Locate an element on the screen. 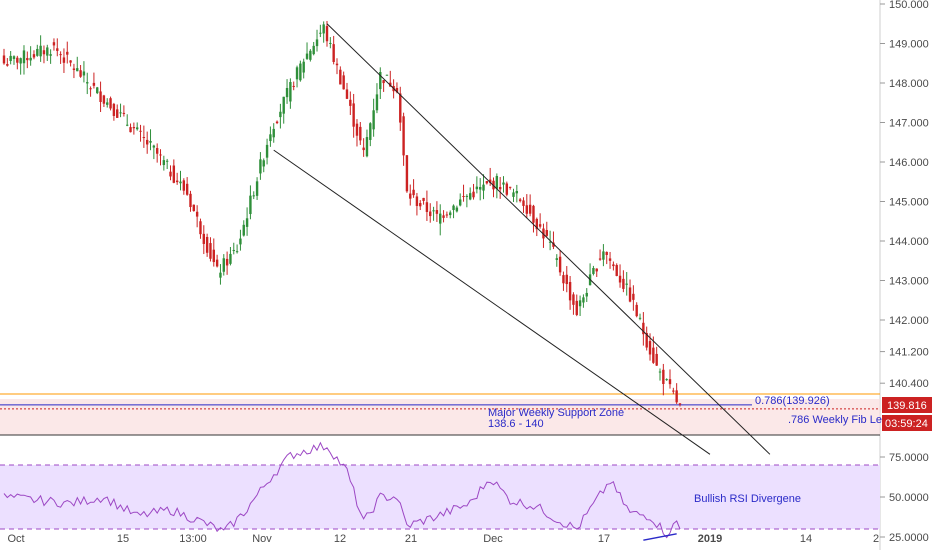 The width and height of the screenshot is (932, 550). time-tick-label: 2019 is located at coordinates (710, 539).